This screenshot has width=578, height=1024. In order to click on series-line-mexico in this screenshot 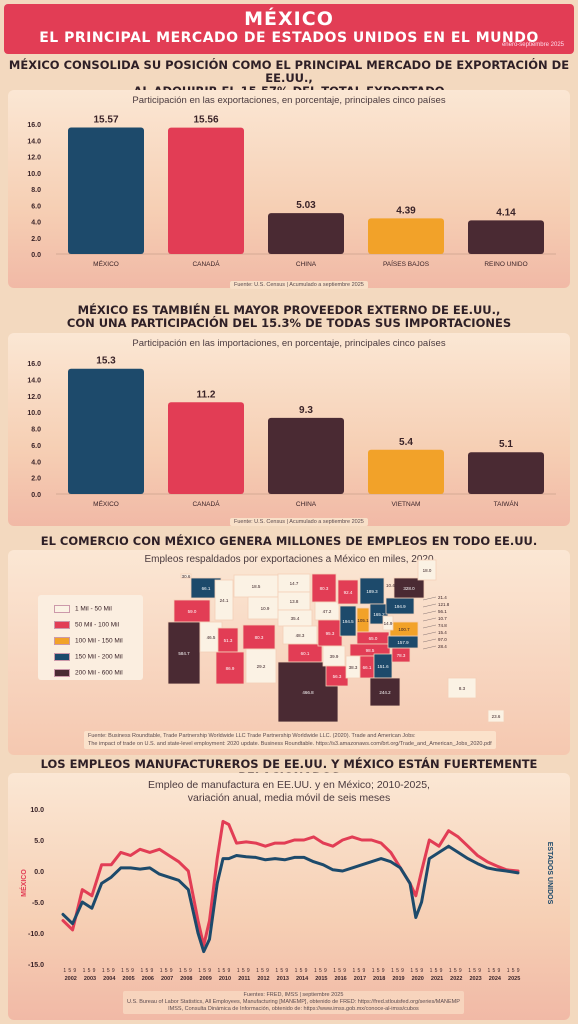, I will do `click(290, 883)`.